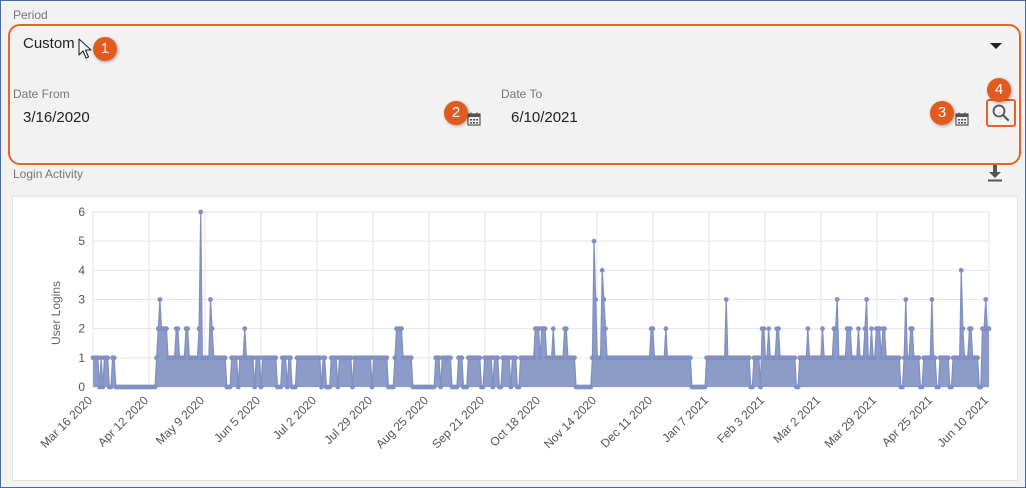 The height and width of the screenshot is (488, 1026). I want to click on download-icon, so click(995, 173).